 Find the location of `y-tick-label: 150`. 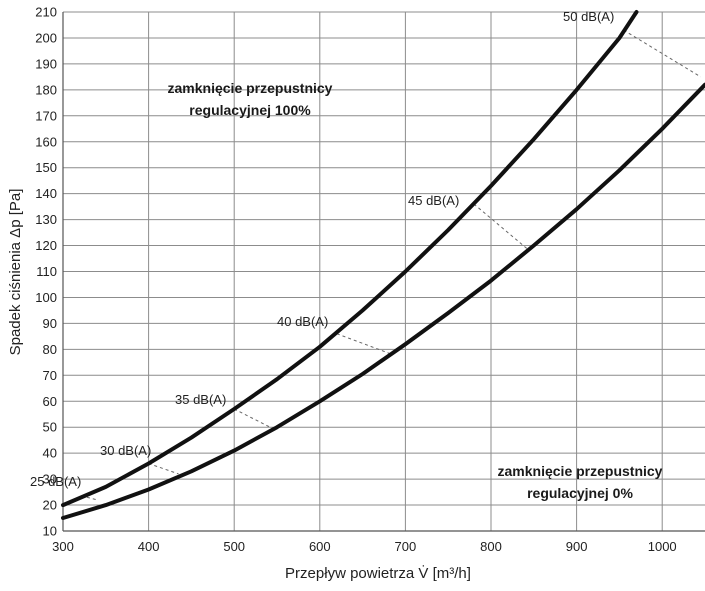

y-tick-label: 150 is located at coordinates (46, 167).